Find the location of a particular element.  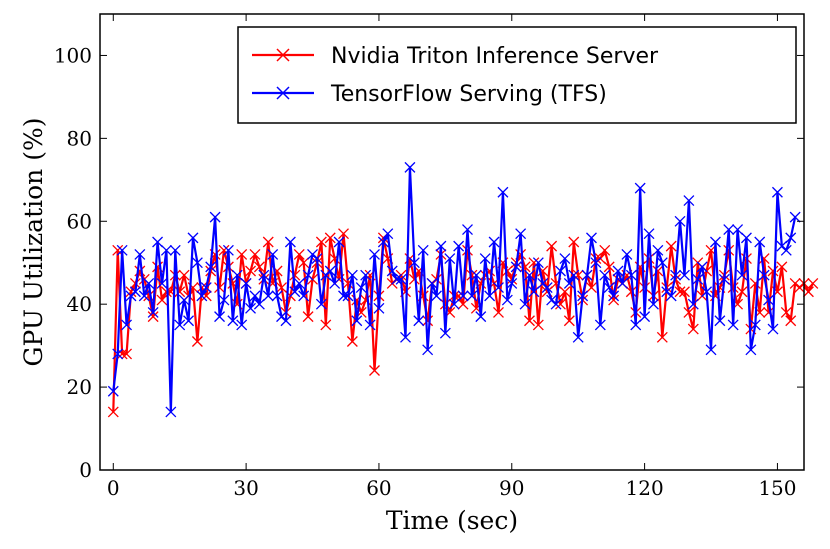

legend-box is located at coordinates (517, 75).